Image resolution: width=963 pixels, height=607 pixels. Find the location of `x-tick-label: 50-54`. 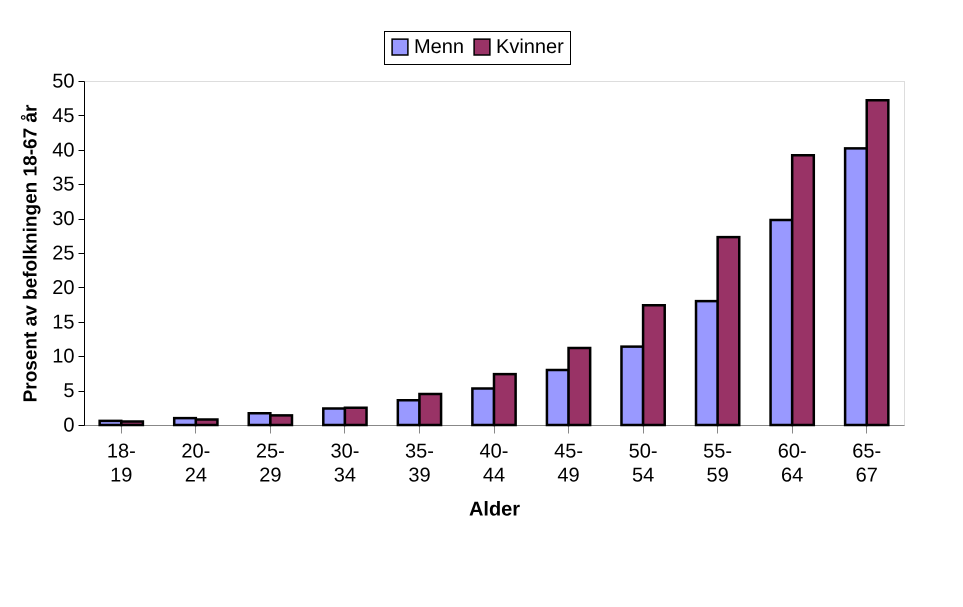

x-tick-label: 50-54 is located at coordinates (643, 463).